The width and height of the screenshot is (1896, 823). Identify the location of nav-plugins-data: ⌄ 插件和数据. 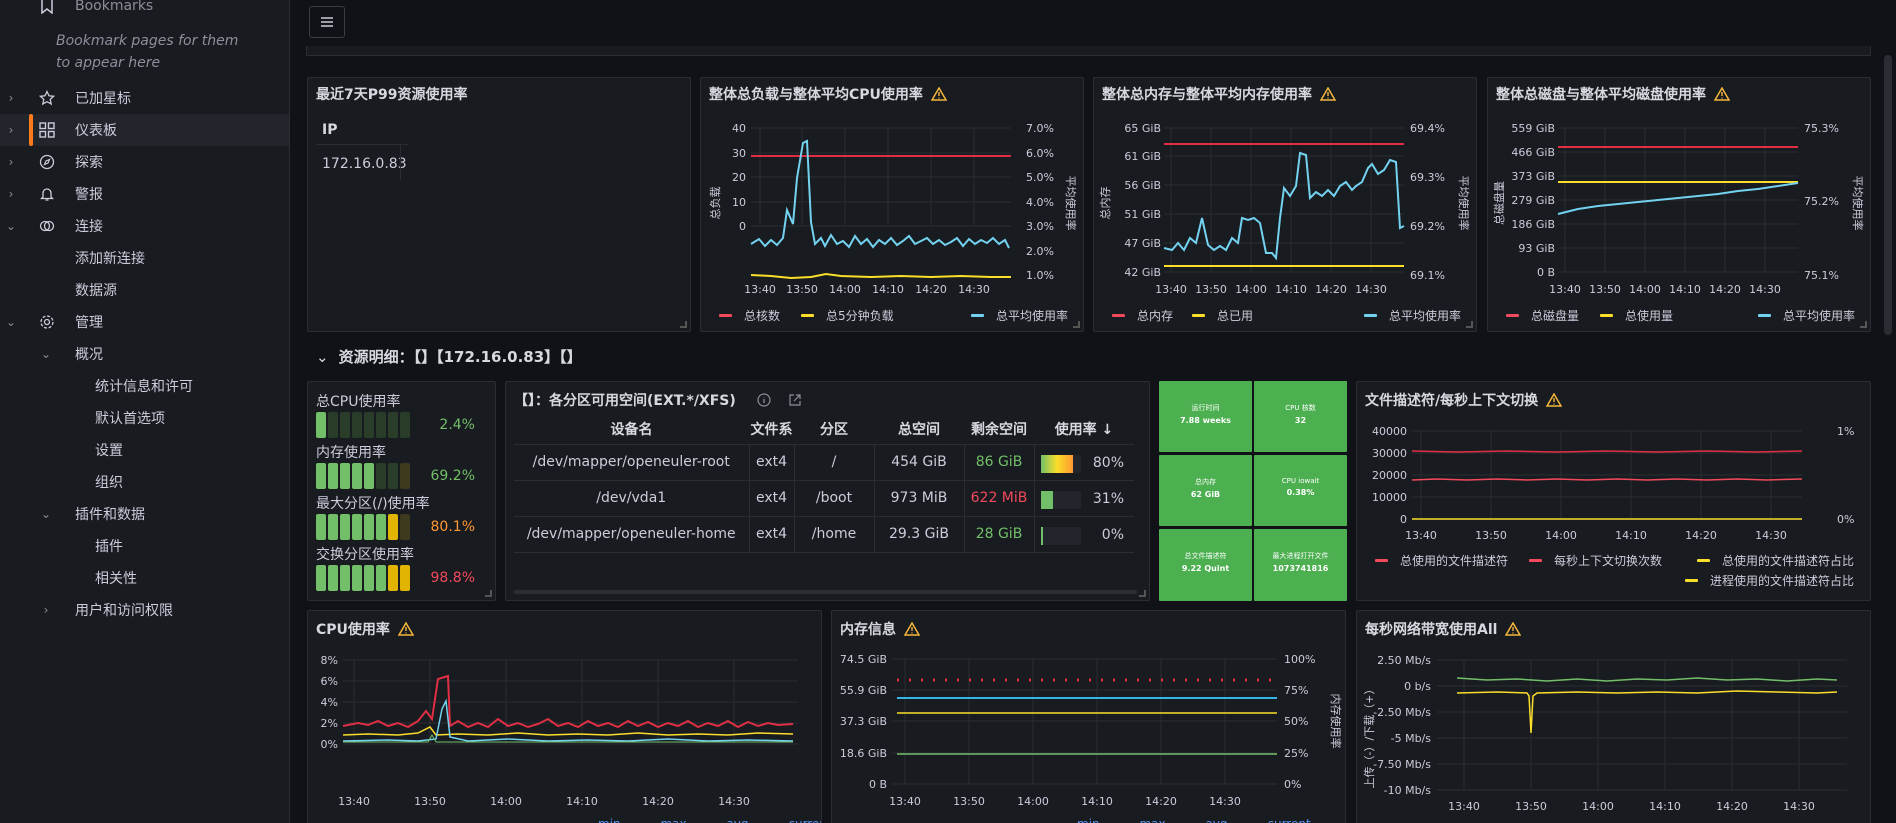
(144, 514).